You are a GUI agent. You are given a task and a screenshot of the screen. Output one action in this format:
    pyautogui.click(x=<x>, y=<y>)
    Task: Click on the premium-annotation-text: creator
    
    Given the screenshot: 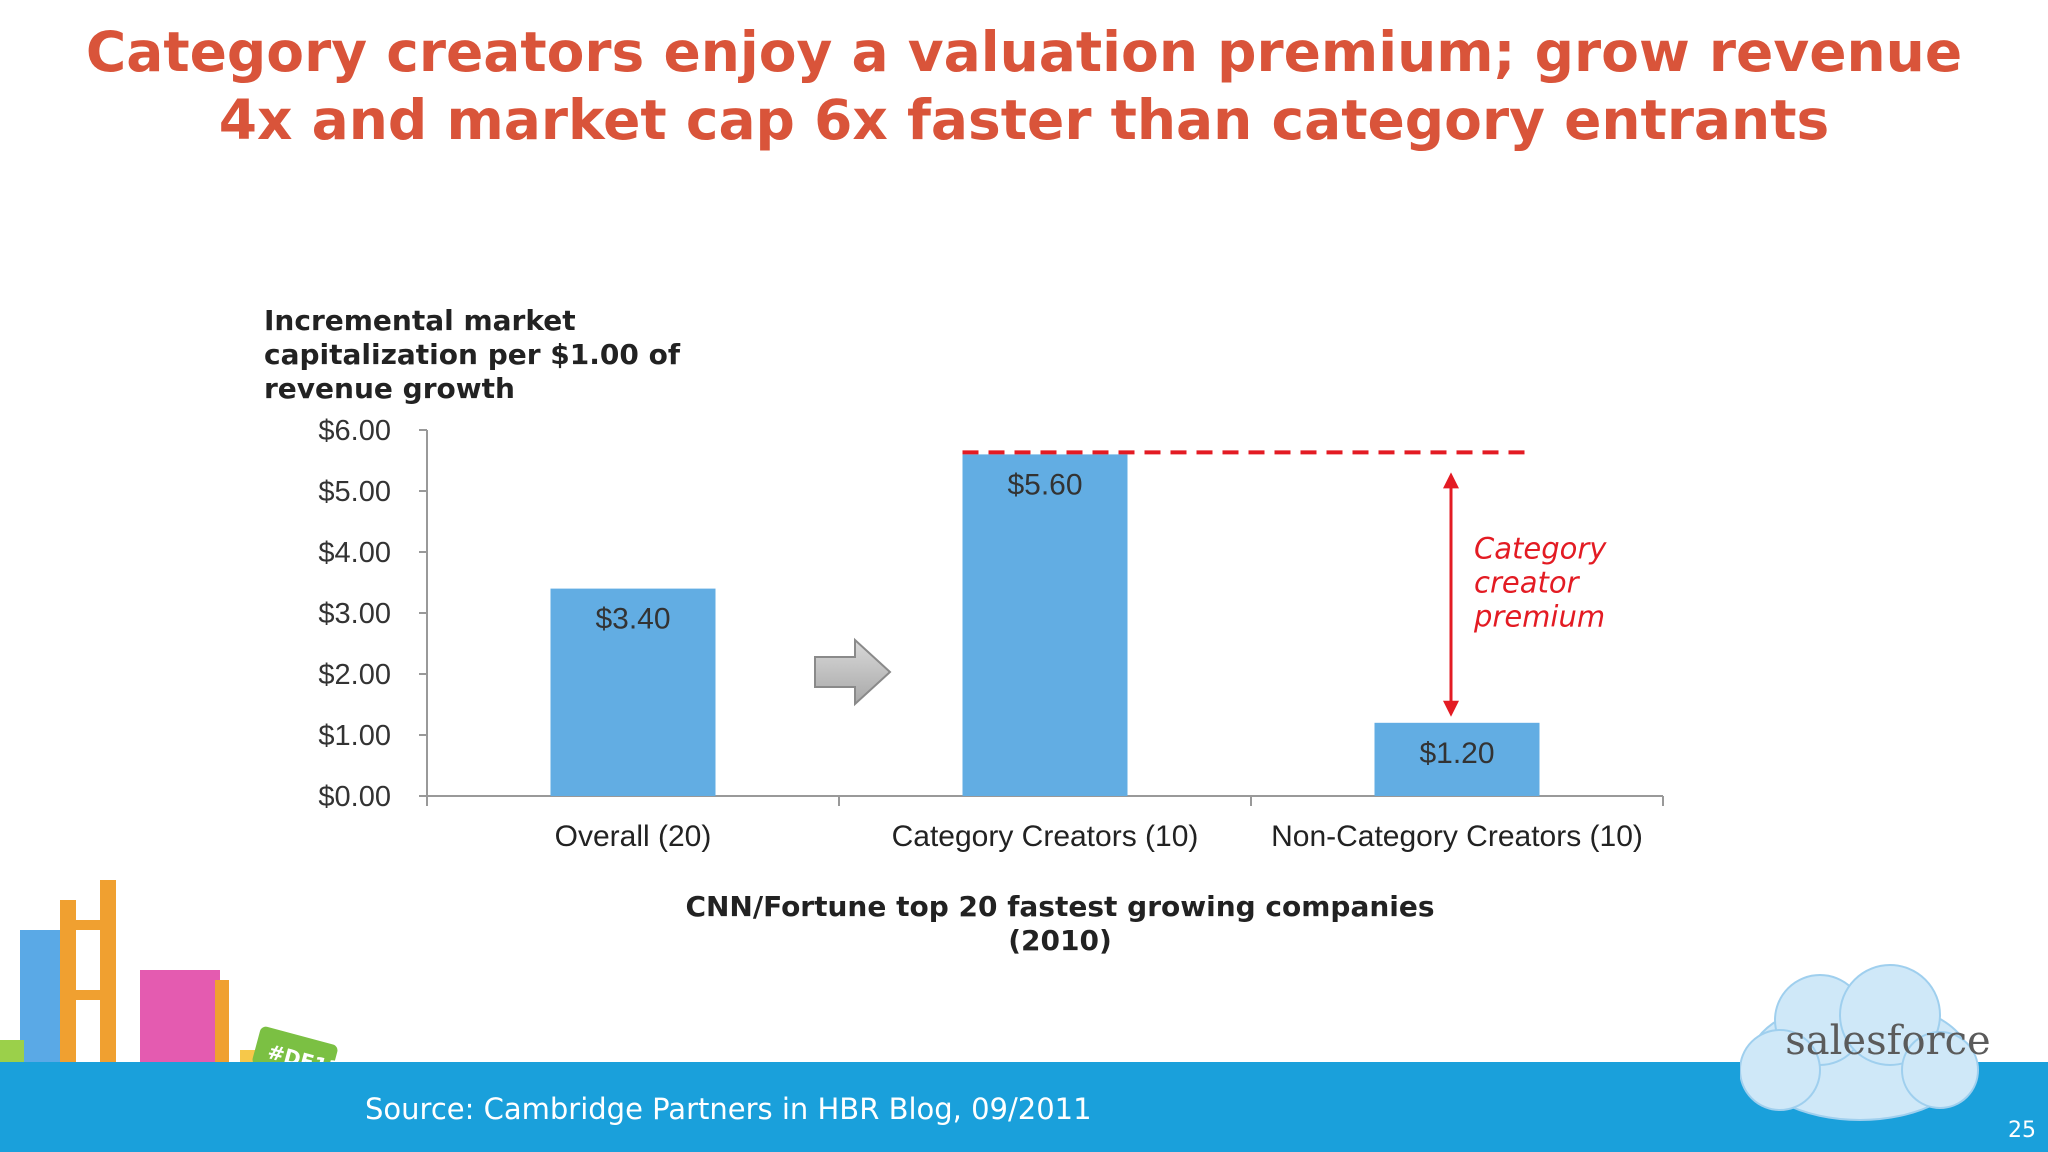 What is the action you would take?
    pyautogui.click(x=1527, y=582)
    